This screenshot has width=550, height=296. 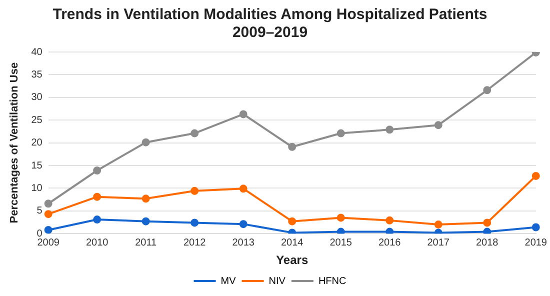 I want to click on x-tick-label: 2011, so click(x=146, y=242).